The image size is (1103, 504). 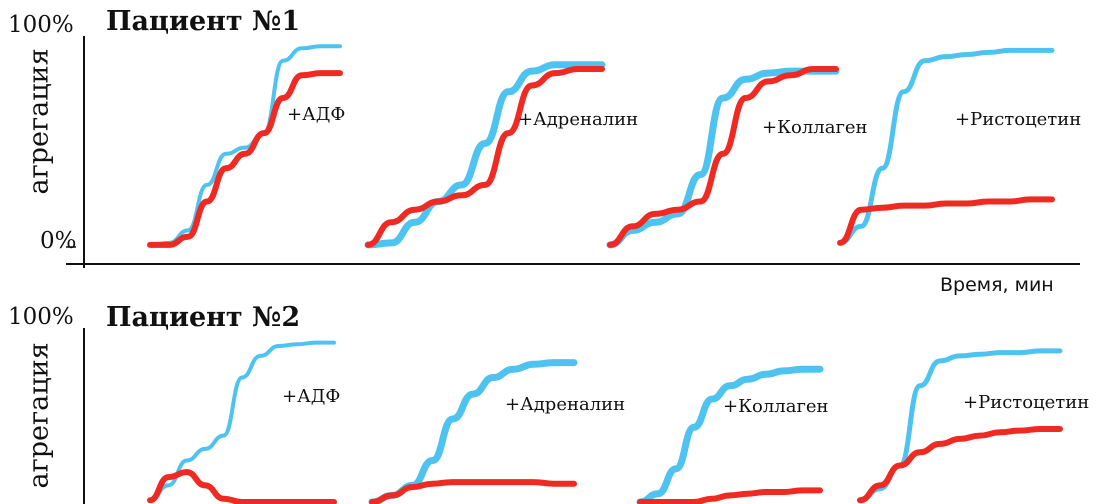 What do you see at coordinates (565, 404) in the screenshot?
I see `annotation-label-2-2: +Адреналин` at bounding box center [565, 404].